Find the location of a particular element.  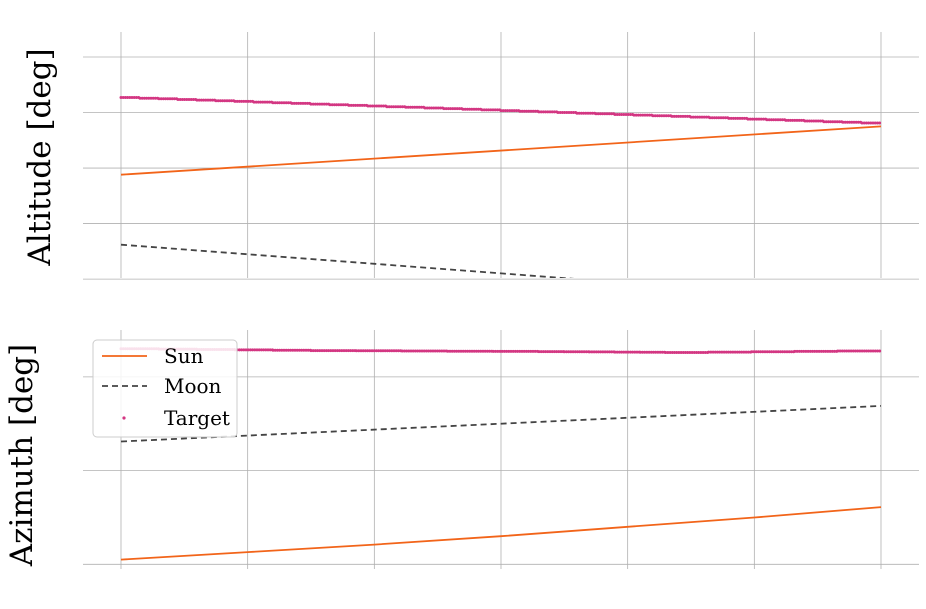

sun-line is located at coordinates (501, 533).